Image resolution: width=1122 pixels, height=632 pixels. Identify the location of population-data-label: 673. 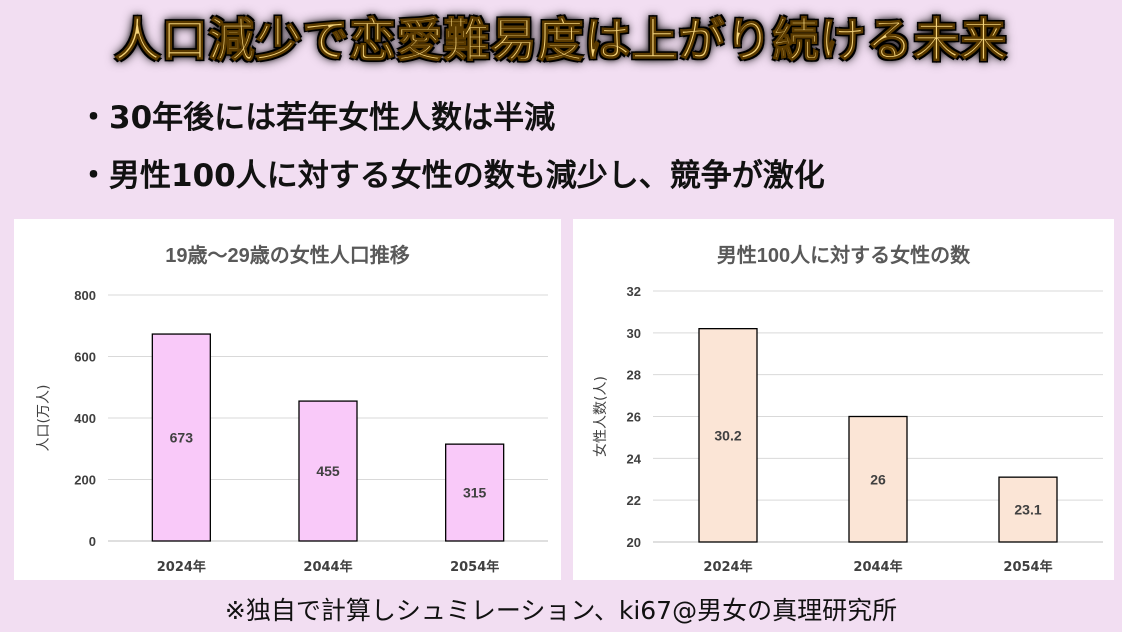
(182, 438).